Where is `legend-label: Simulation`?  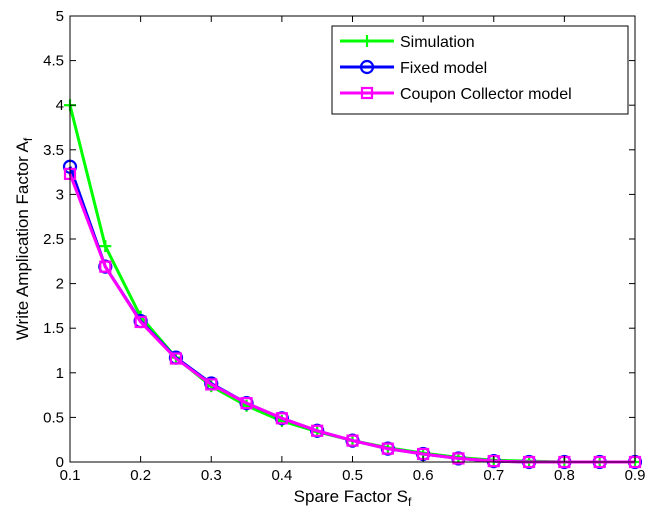 legend-label: Simulation is located at coordinates (437, 42).